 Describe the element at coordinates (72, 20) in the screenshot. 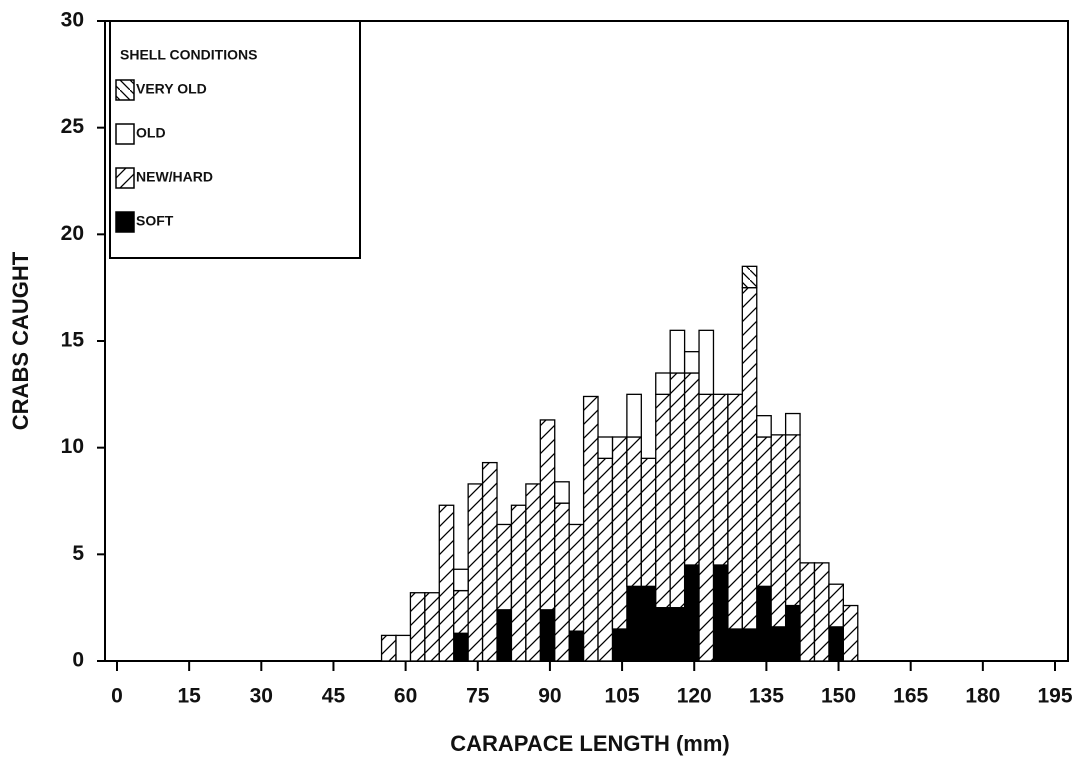

I see `y-tick-label: 30` at that location.